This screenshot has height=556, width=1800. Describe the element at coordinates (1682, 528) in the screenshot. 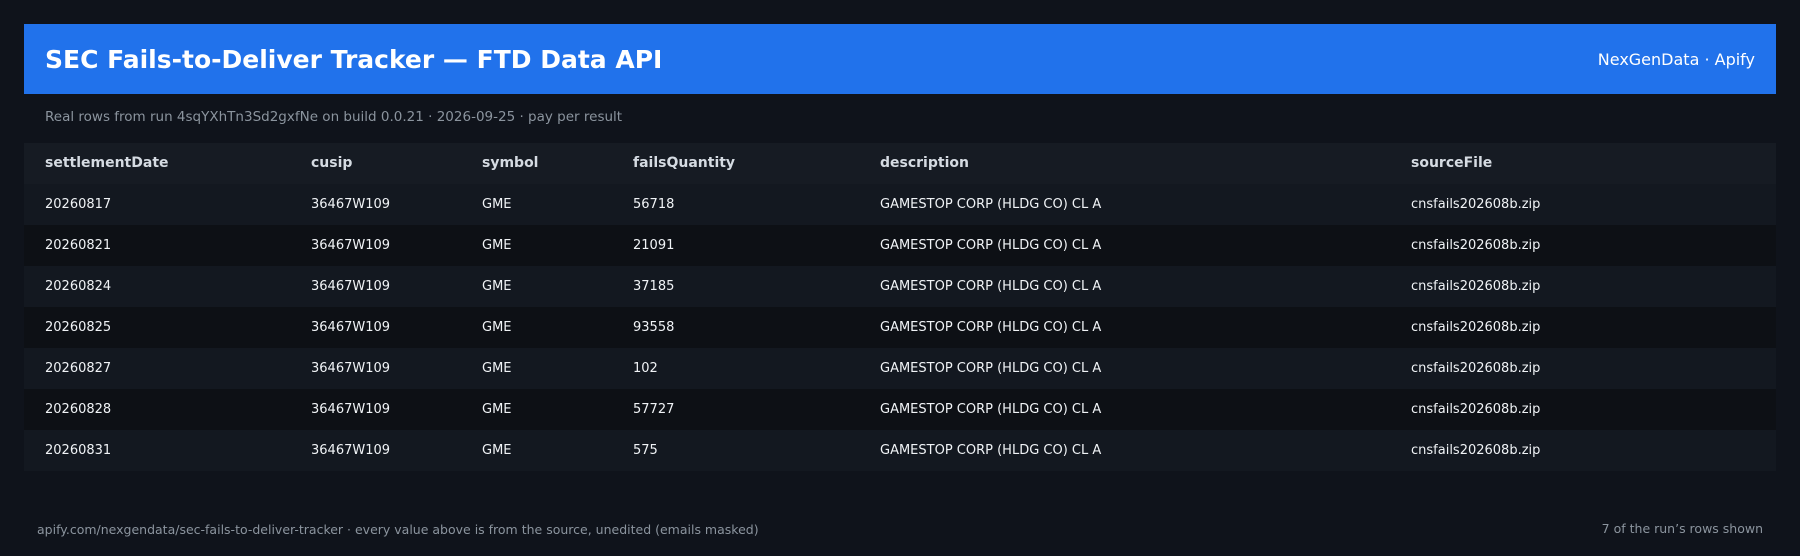

I see `footer-row-count: 7 of the run’s rows shown` at that location.